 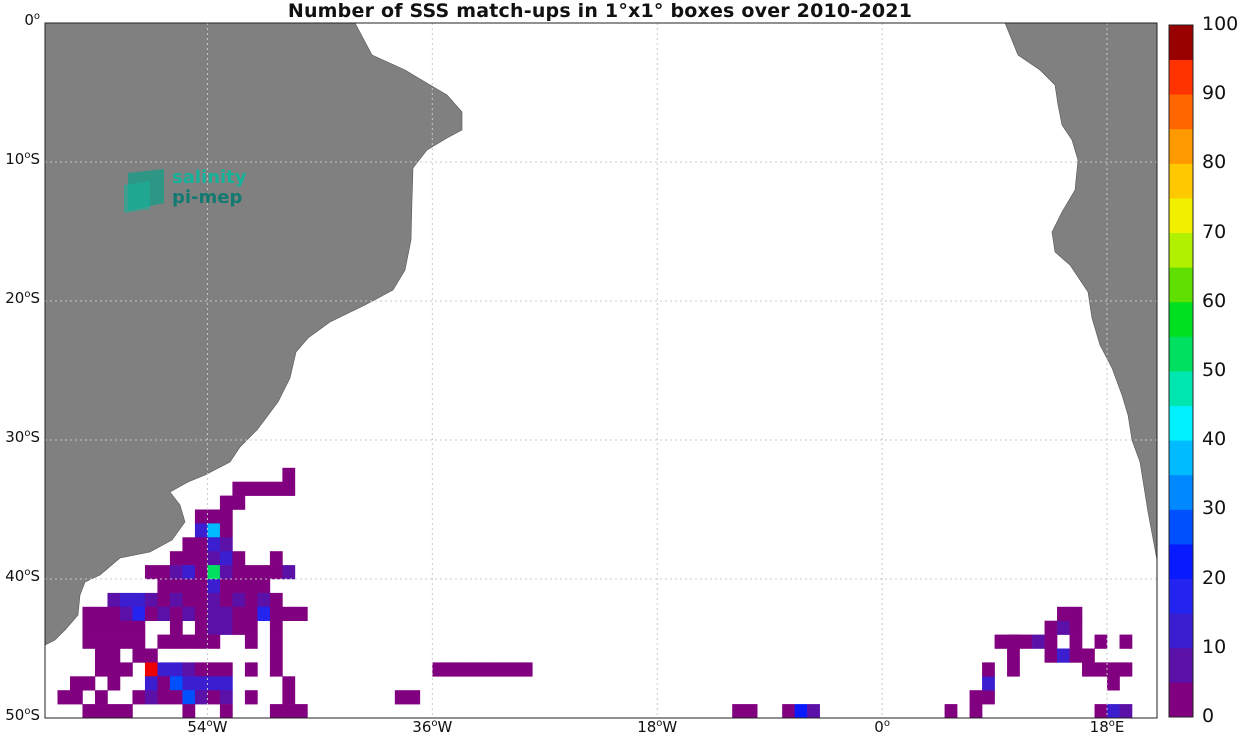 I want to click on lat-tick-label: 50oS, so click(x=22, y=715).